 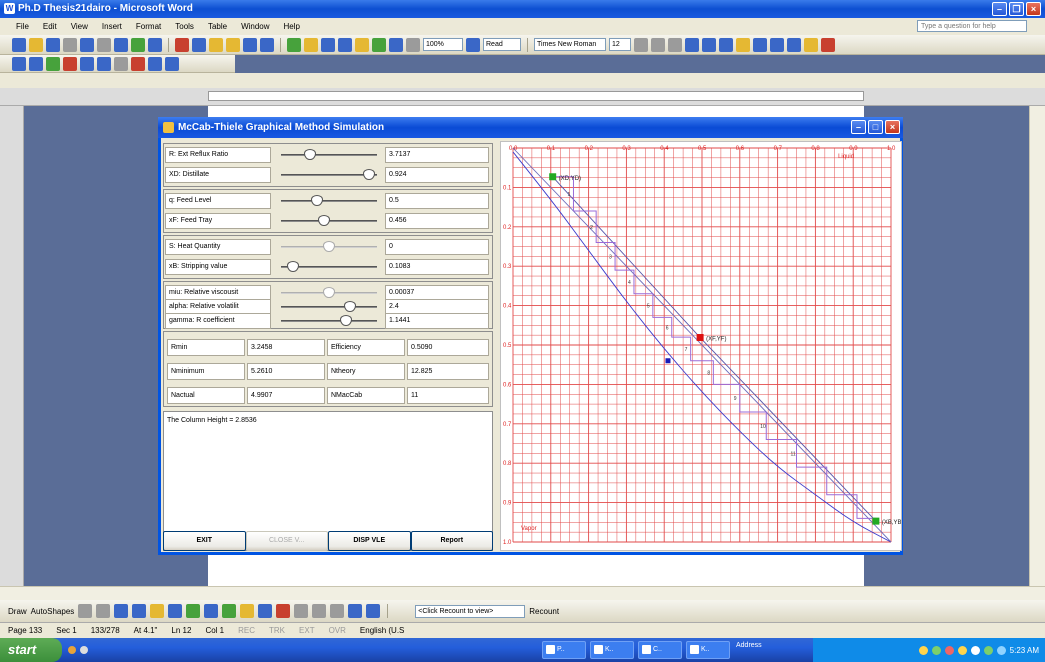 I want to click on underline-icon, so click(x=675, y=44).